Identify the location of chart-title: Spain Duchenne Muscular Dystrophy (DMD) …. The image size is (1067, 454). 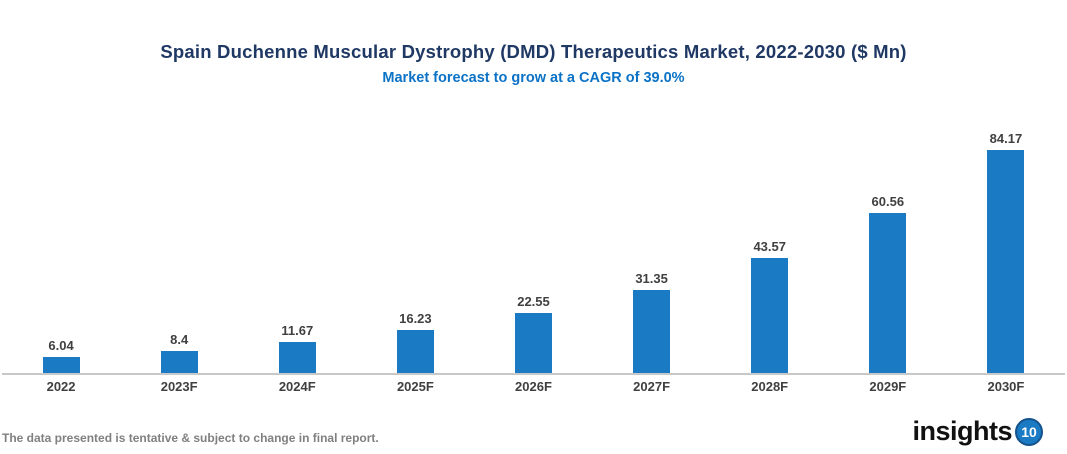
(533, 51).